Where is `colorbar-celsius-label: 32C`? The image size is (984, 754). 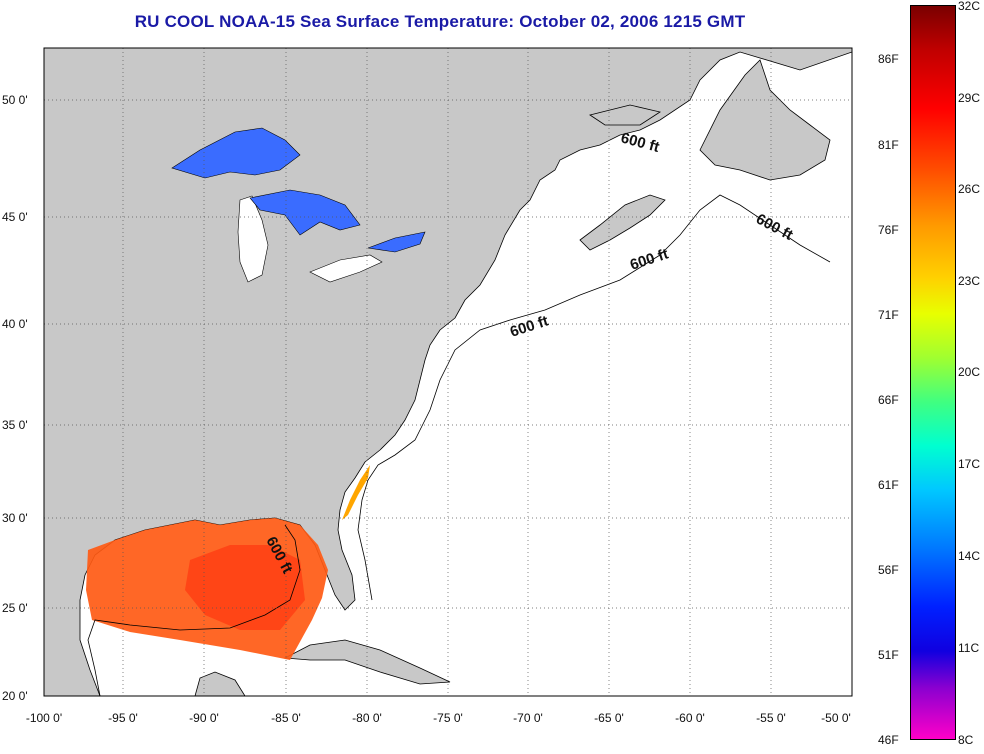
colorbar-celsius-label: 32C is located at coordinates (969, 6).